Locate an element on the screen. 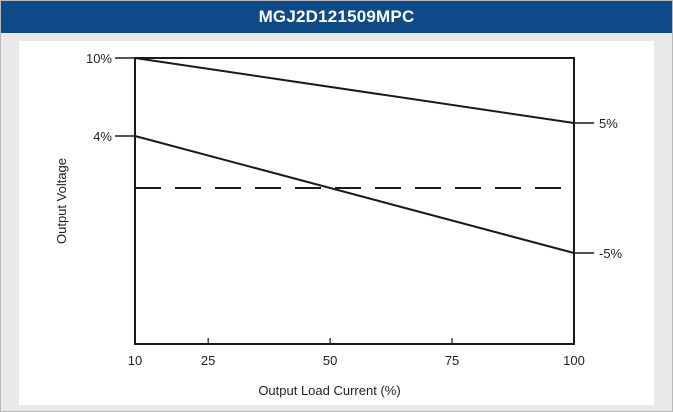  x-tick-label: 100 is located at coordinates (574, 360).